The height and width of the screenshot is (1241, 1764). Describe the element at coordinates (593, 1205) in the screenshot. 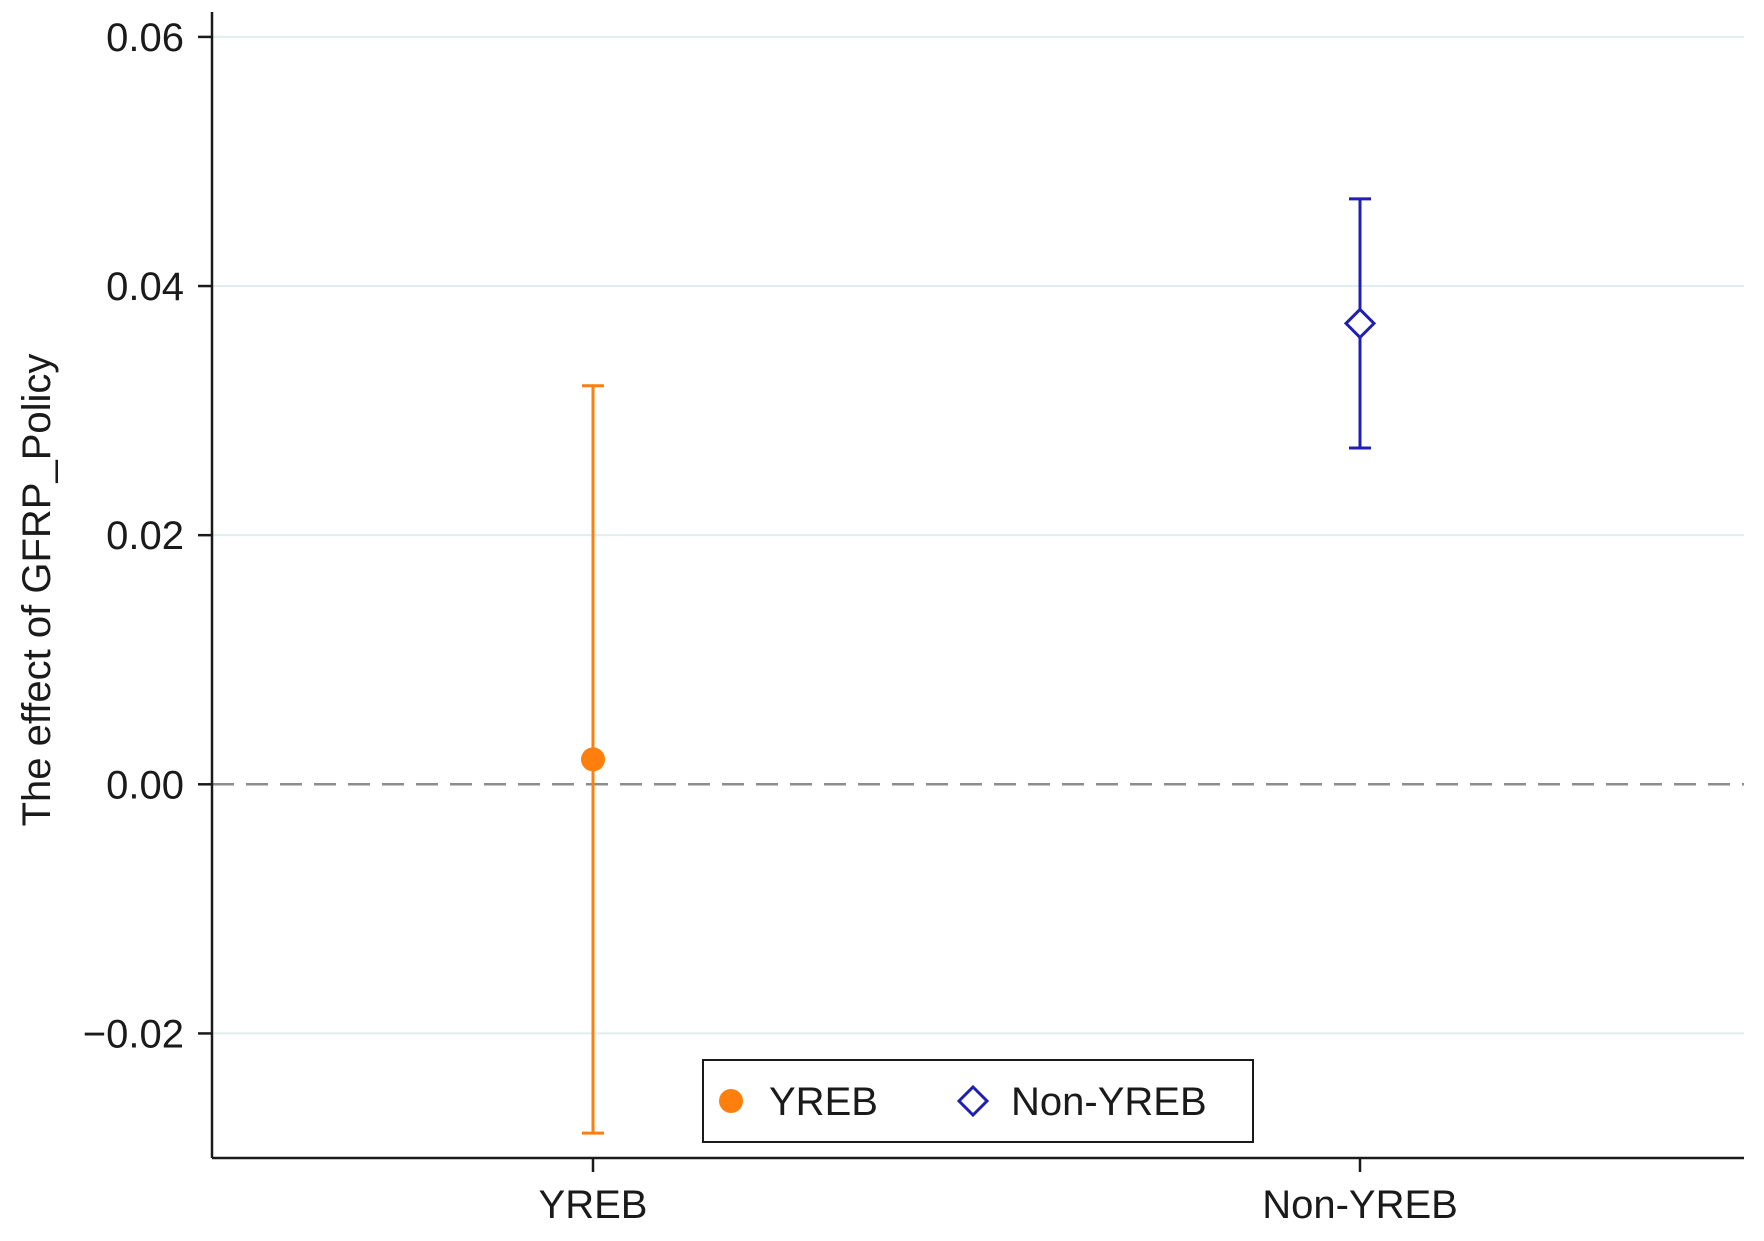

I see `x-tick-label: YREB` at that location.